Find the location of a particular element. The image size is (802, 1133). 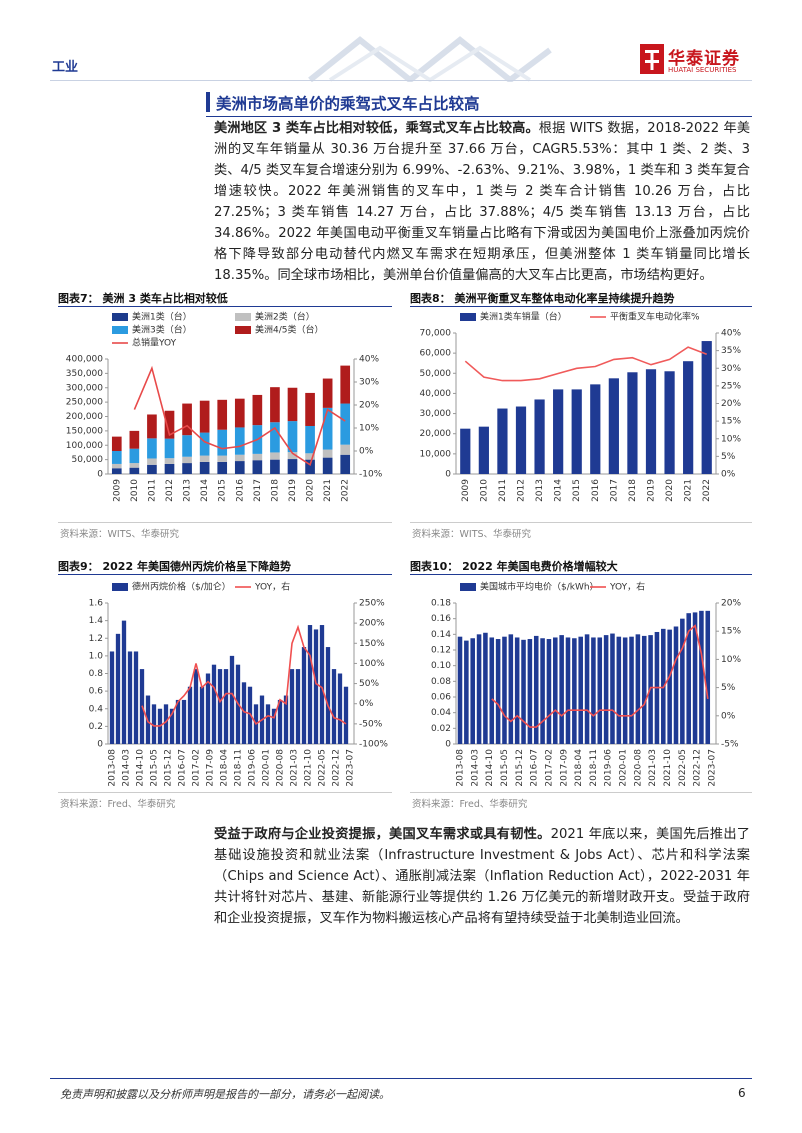

source: 资料来源：Fred、华泰研究 is located at coordinates (470, 804).